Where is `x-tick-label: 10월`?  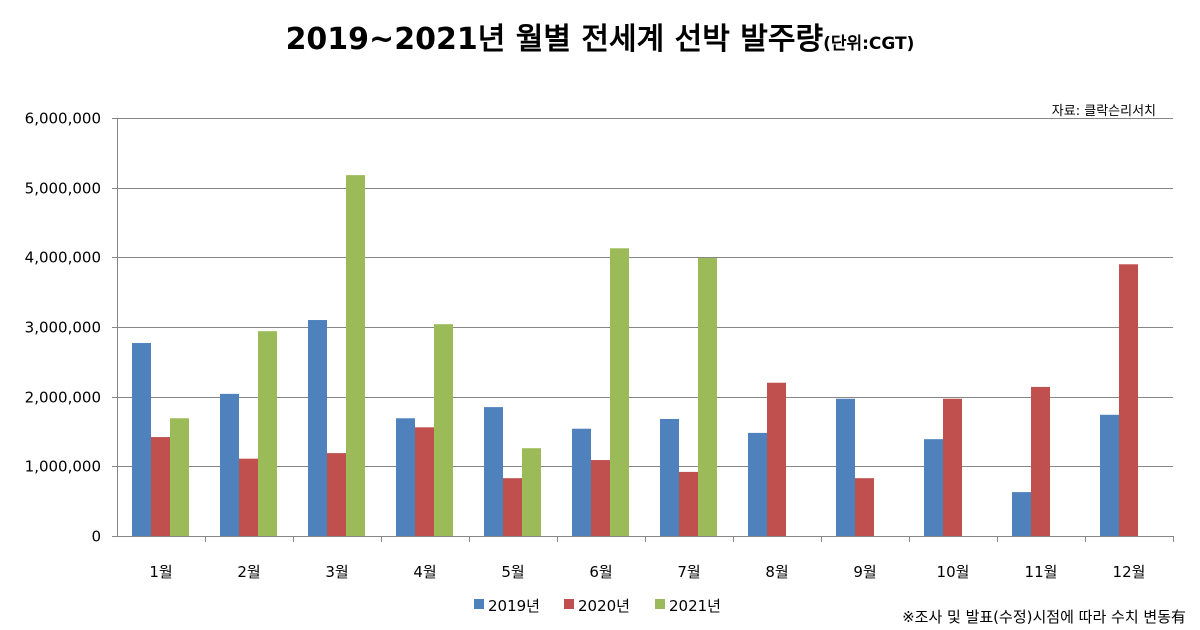
x-tick-label: 10월 is located at coordinates (953, 572).